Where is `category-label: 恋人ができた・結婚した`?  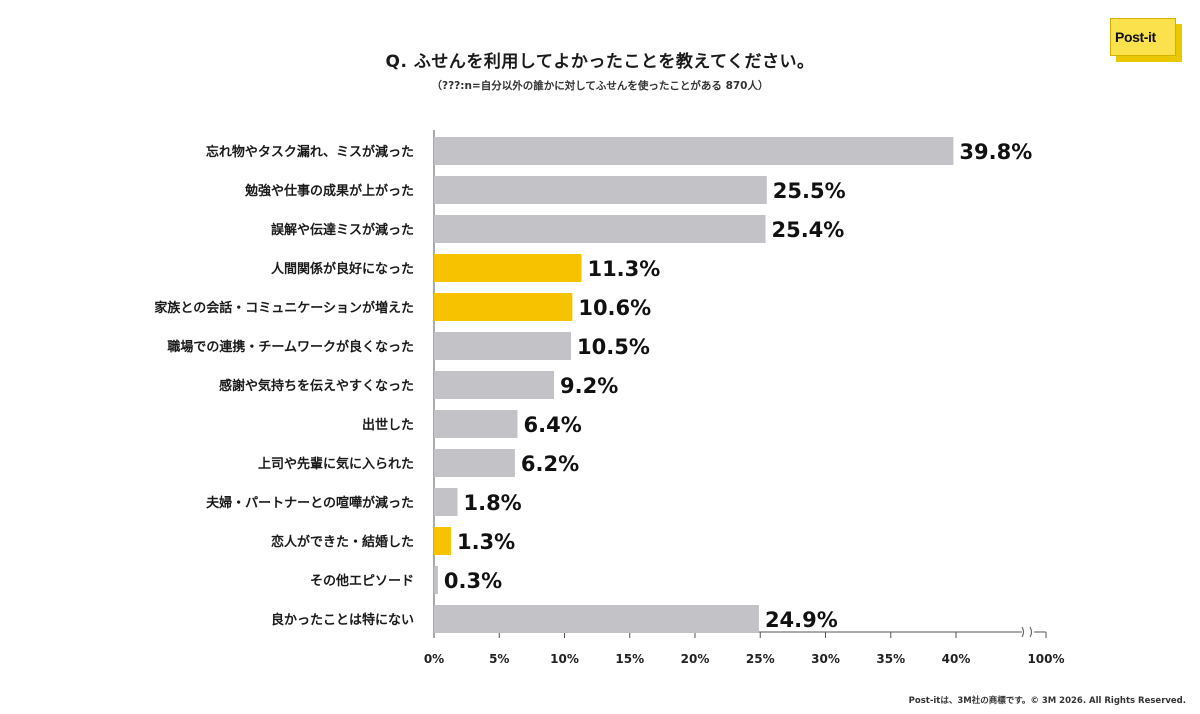
category-label: 恋人ができた・結婚した is located at coordinates (342, 542).